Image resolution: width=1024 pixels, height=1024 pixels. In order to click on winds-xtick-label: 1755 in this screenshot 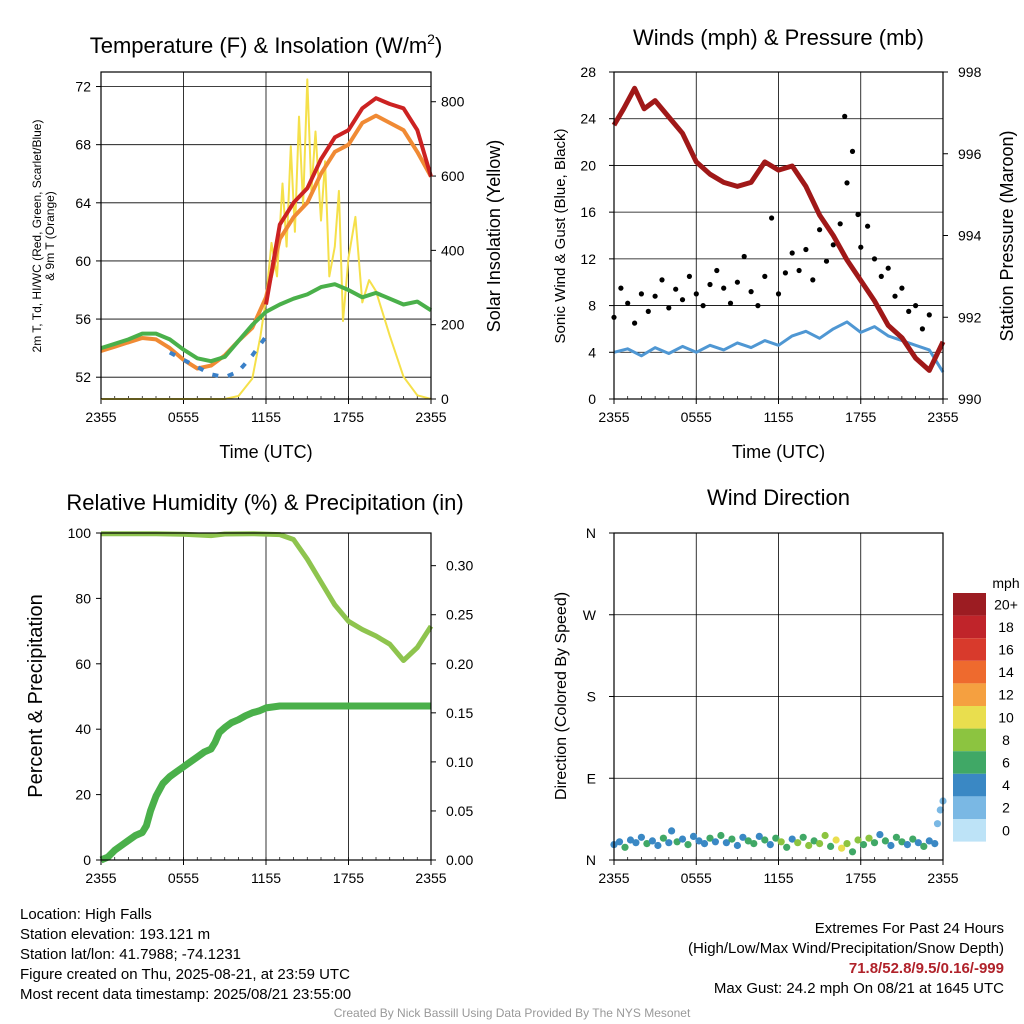, I will do `click(860, 417)`.